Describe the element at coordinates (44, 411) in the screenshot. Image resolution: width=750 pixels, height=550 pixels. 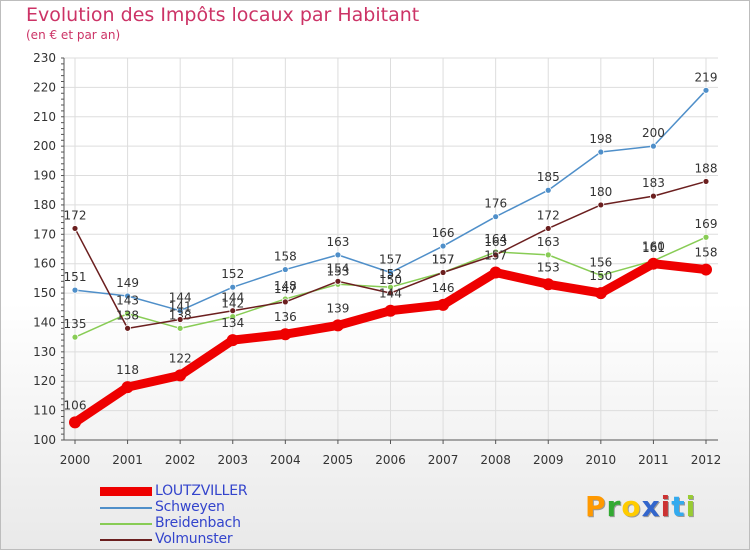
I see `y-tick-label: 110` at that location.